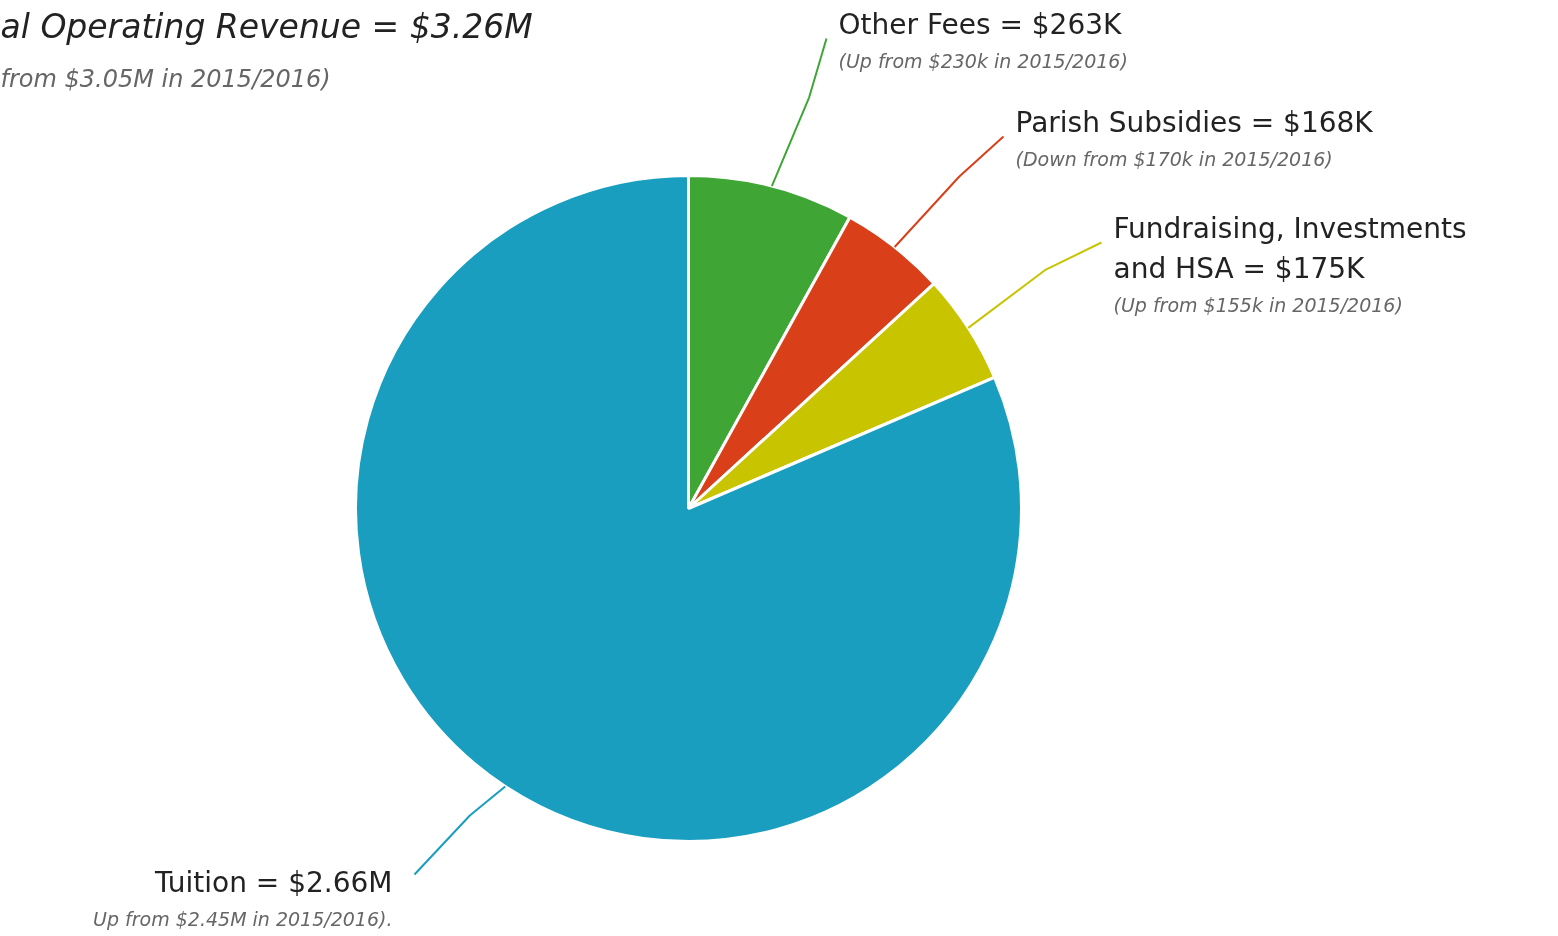  I want to click on slice-label: Parish Subsidies = $168K, so click(1194, 122).